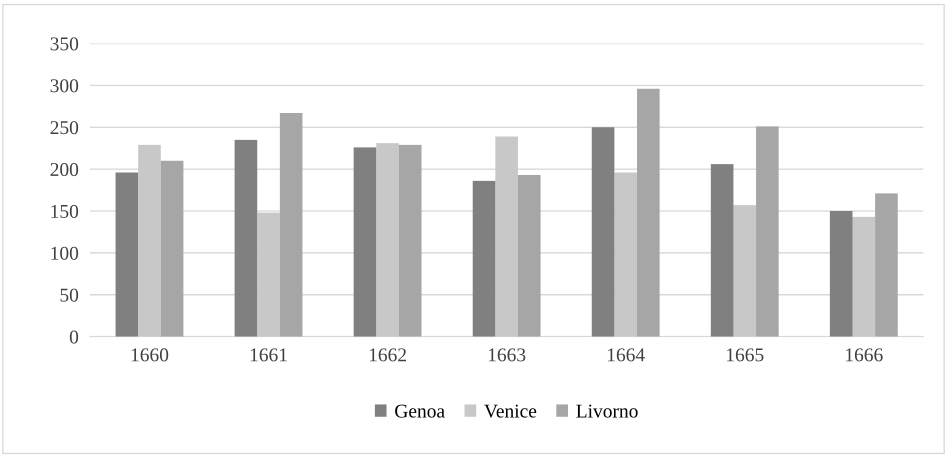 The width and height of the screenshot is (947, 458). I want to click on y-tick-label: 300, so click(64, 85).